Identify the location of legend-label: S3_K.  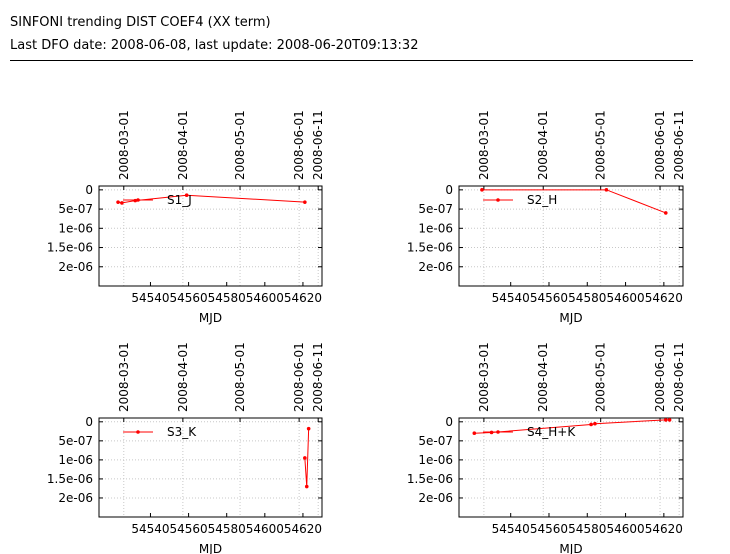
(182, 432).